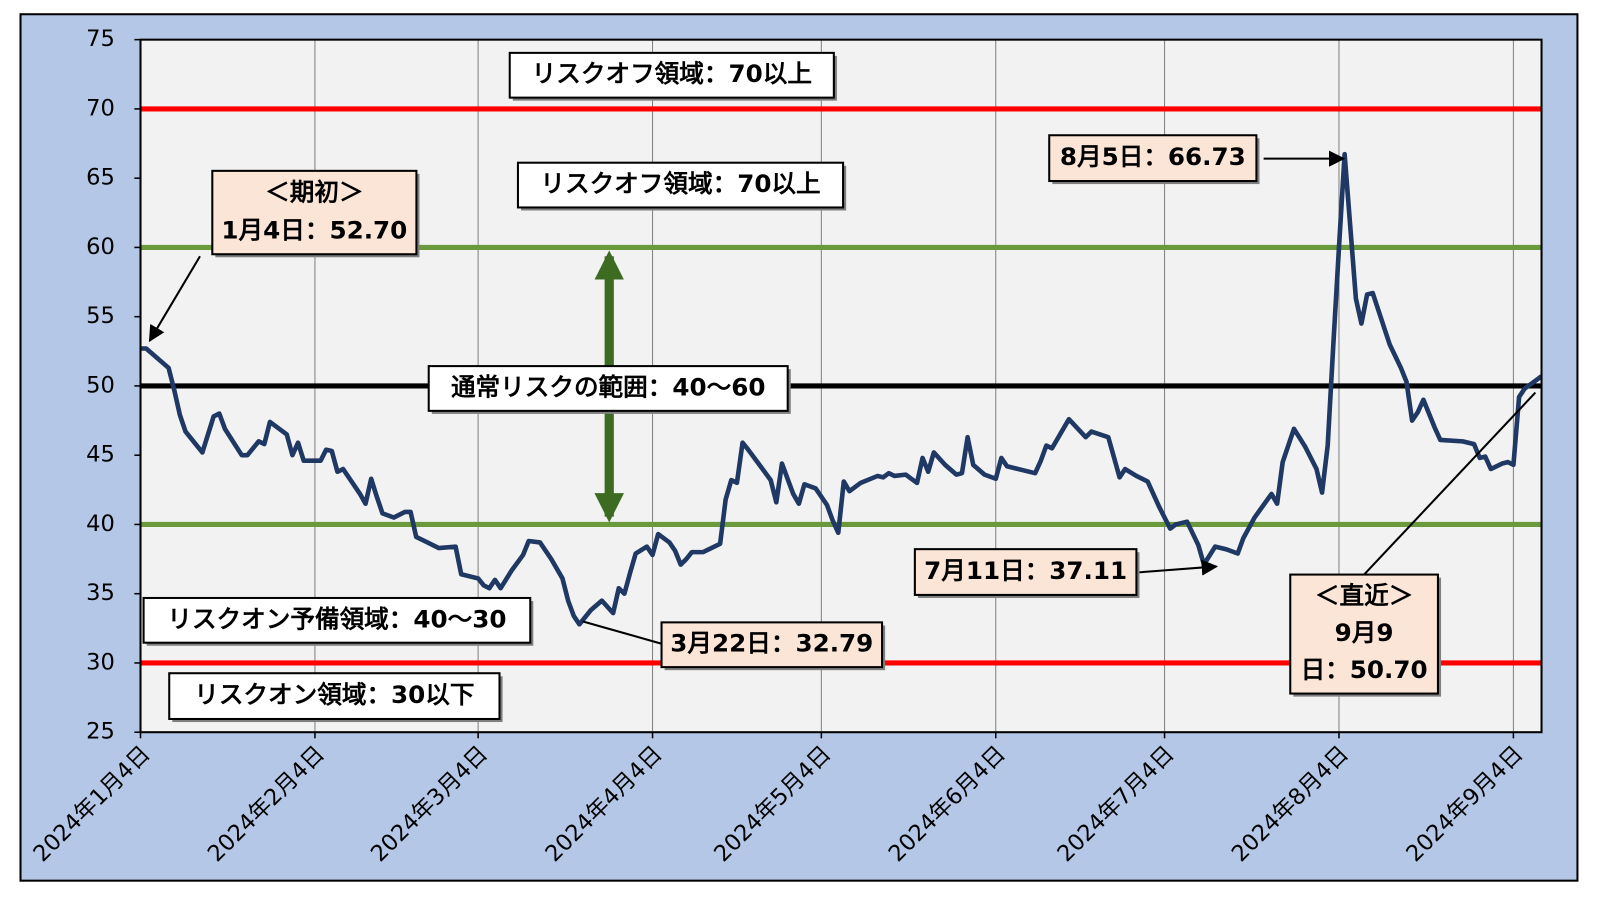 This screenshot has width=1600, height=900. What do you see at coordinates (100, 455) in the screenshot?
I see `y-tick-label: 45` at bounding box center [100, 455].